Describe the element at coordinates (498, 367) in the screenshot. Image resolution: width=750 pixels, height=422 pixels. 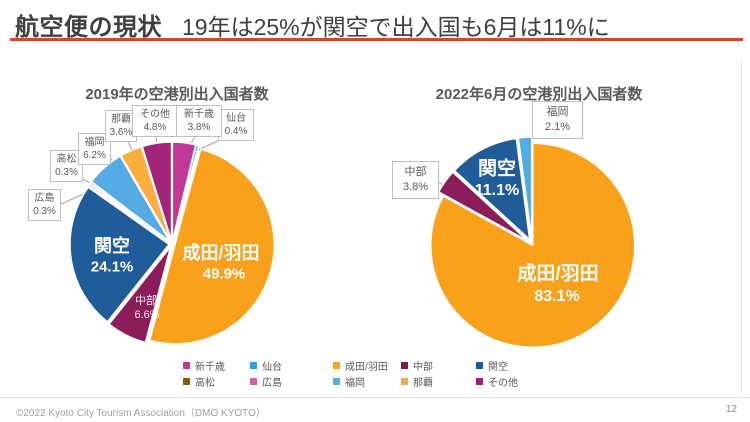
I see `legend-label: 関空` at that location.